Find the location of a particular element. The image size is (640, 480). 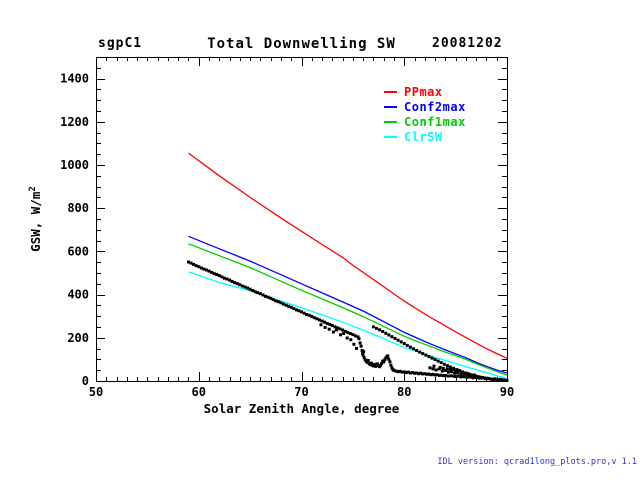

legend-label: Conf2max is located at coordinates (435, 106).